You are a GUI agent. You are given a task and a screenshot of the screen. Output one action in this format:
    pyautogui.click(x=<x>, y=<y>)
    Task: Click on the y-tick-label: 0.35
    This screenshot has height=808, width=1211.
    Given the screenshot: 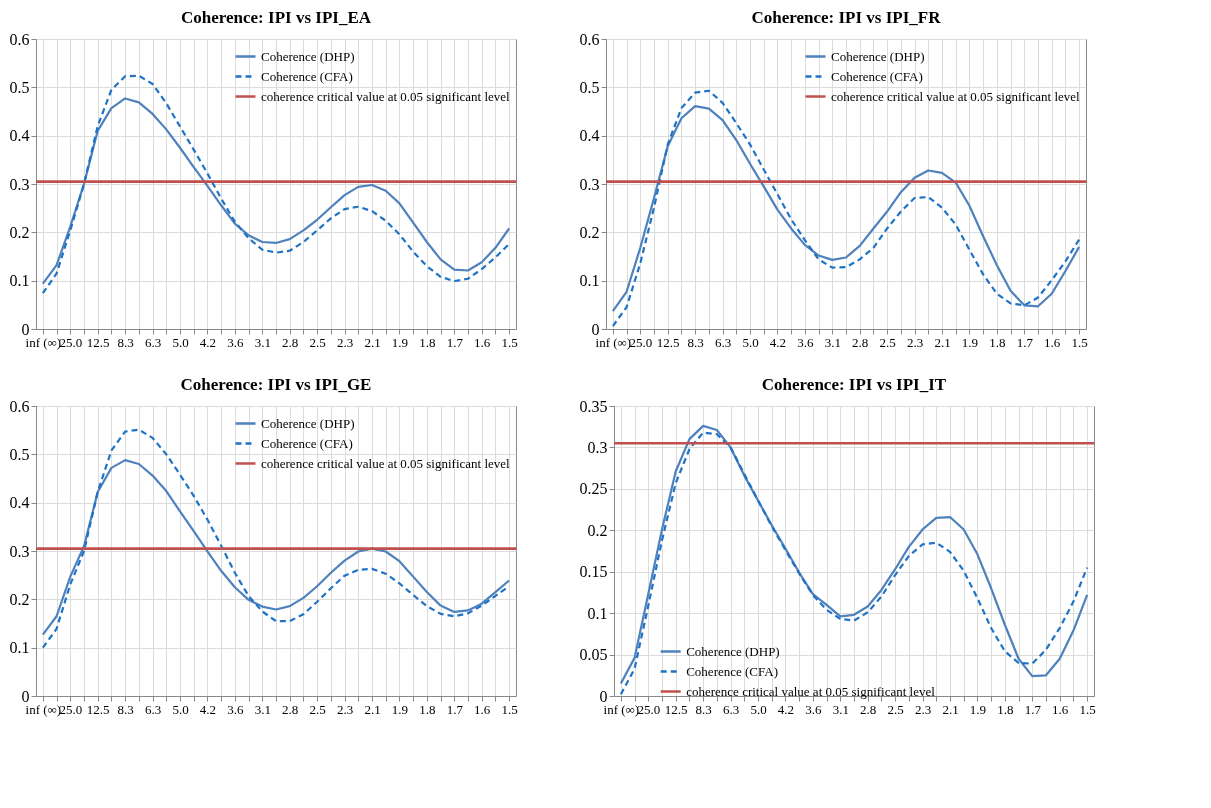 What is the action you would take?
    pyautogui.click(x=593, y=406)
    